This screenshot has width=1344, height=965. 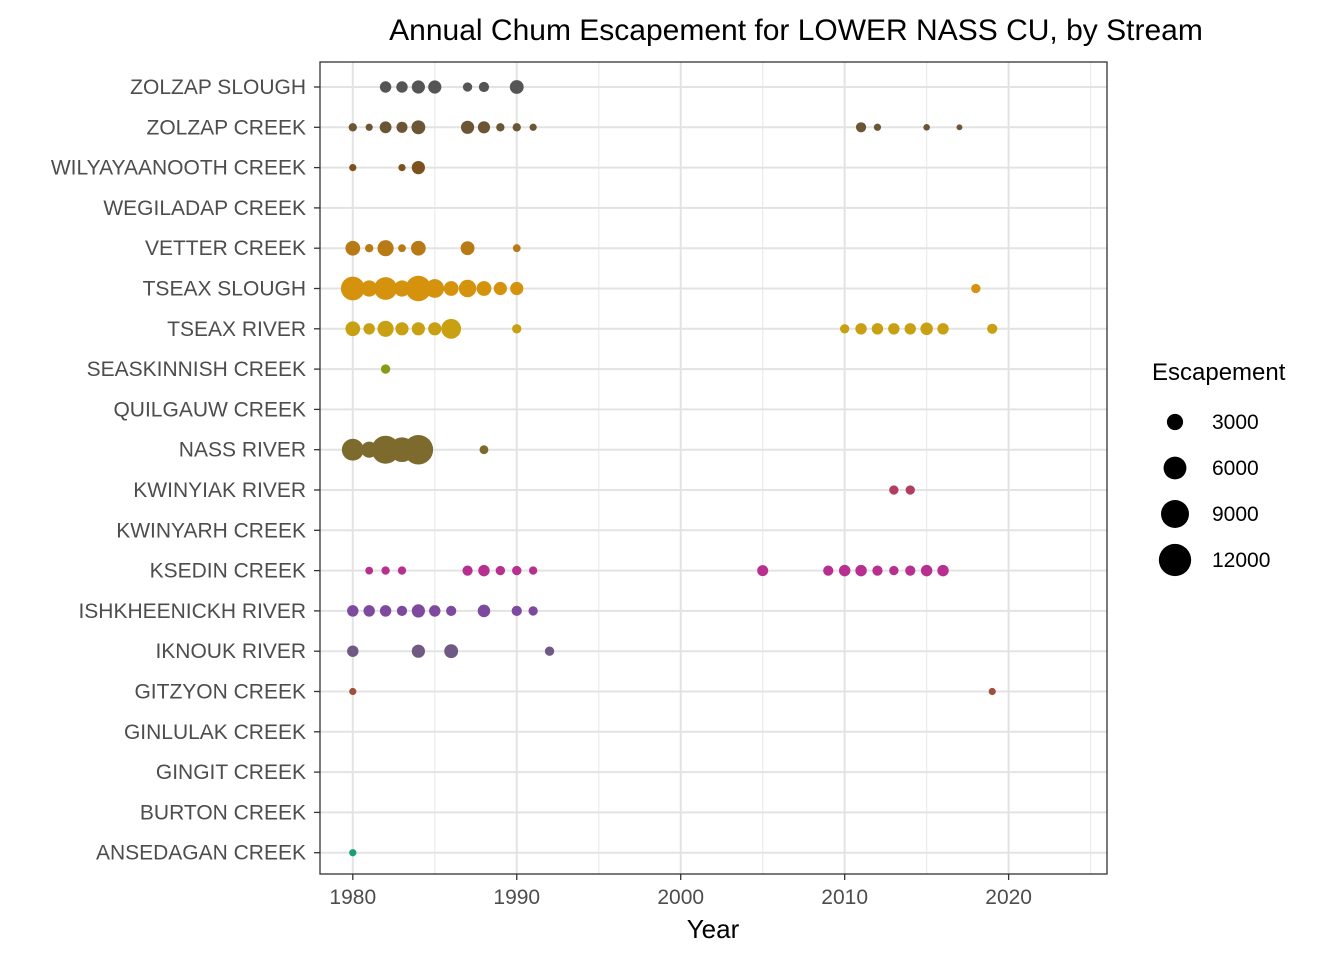 I want to click on y-tick-label: TSEAX RIVER, so click(x=236, y=329).